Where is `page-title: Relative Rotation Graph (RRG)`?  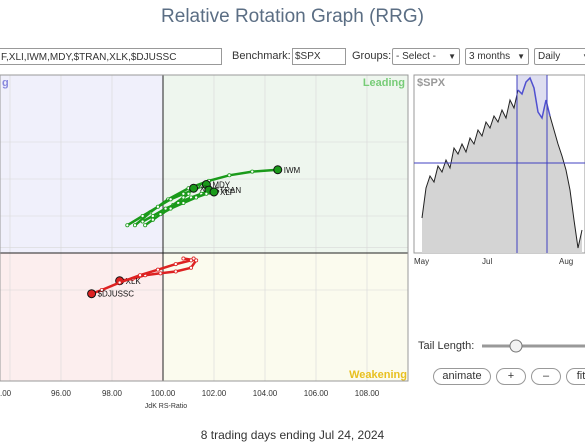 page-title: Relative Rotation Graph (RRG) is located at coordinates (292, 16).